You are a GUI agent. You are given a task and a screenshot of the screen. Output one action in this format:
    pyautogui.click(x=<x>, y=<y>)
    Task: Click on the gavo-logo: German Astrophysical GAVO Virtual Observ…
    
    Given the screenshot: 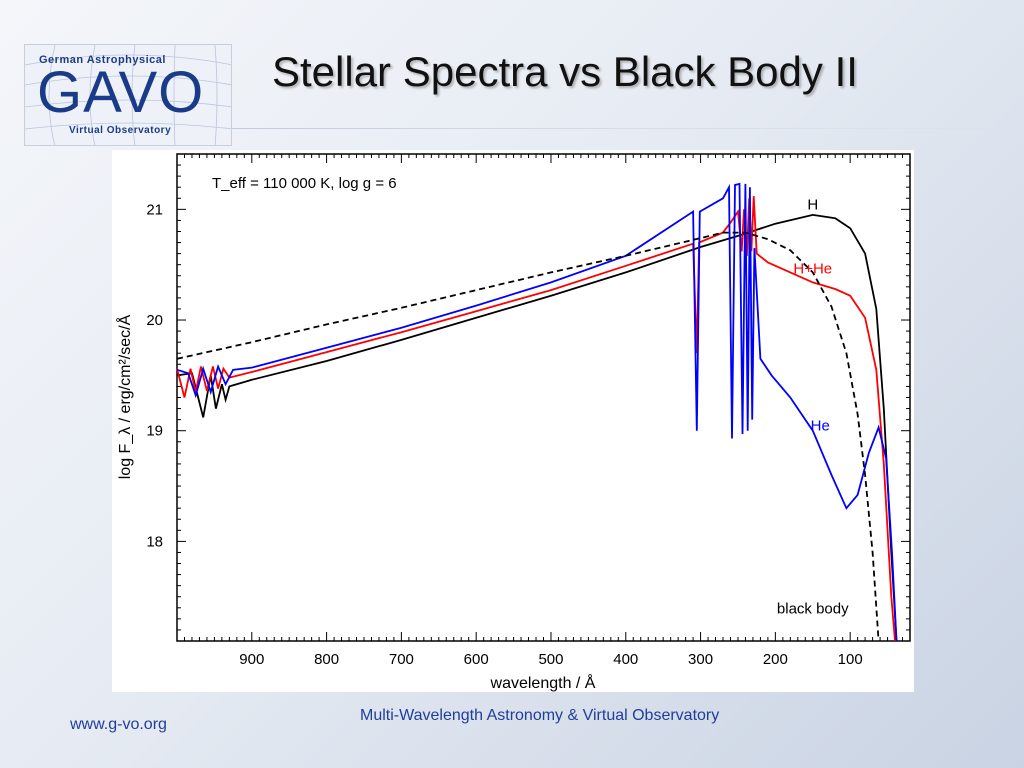 What is the action you would take?
    pyautogui.click(x=128, y=95)
    